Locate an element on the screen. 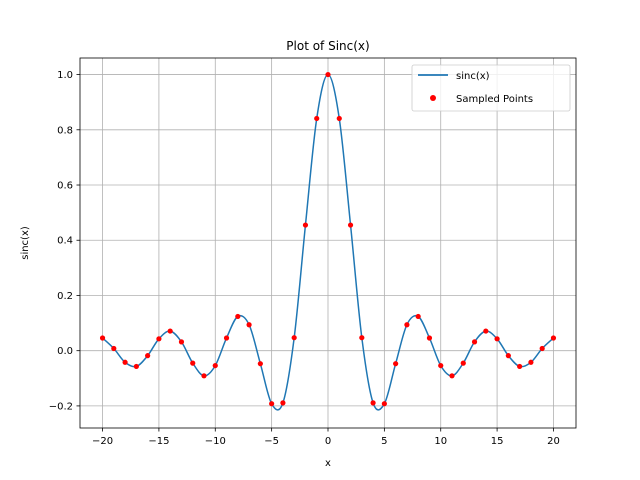  x-tick-label: −10 is located at coordinates (215, 441).